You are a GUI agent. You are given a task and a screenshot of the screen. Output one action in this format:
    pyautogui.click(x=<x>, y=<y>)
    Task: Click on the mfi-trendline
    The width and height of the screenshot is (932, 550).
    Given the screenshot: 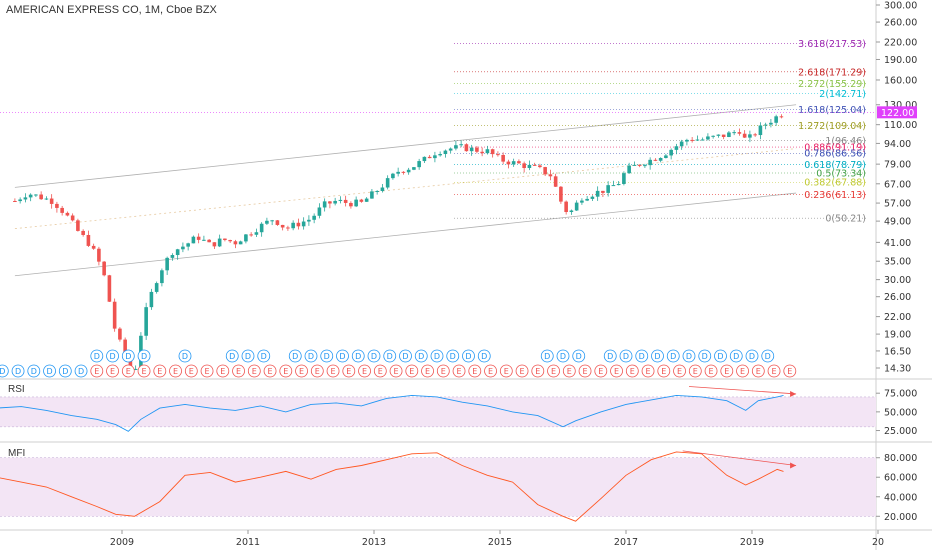 What is the action you would take?
    pyautogui.click(x=739, y=458)
    